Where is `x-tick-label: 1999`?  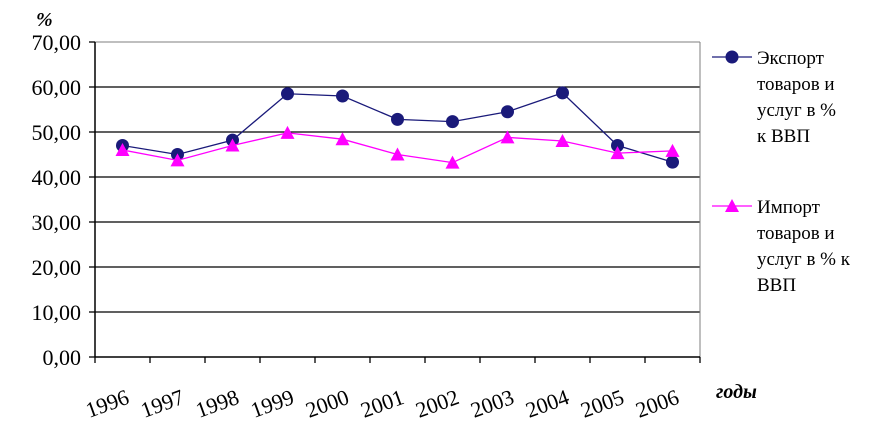 x-tick-label: 1999 is located at coordinates (272, 403).